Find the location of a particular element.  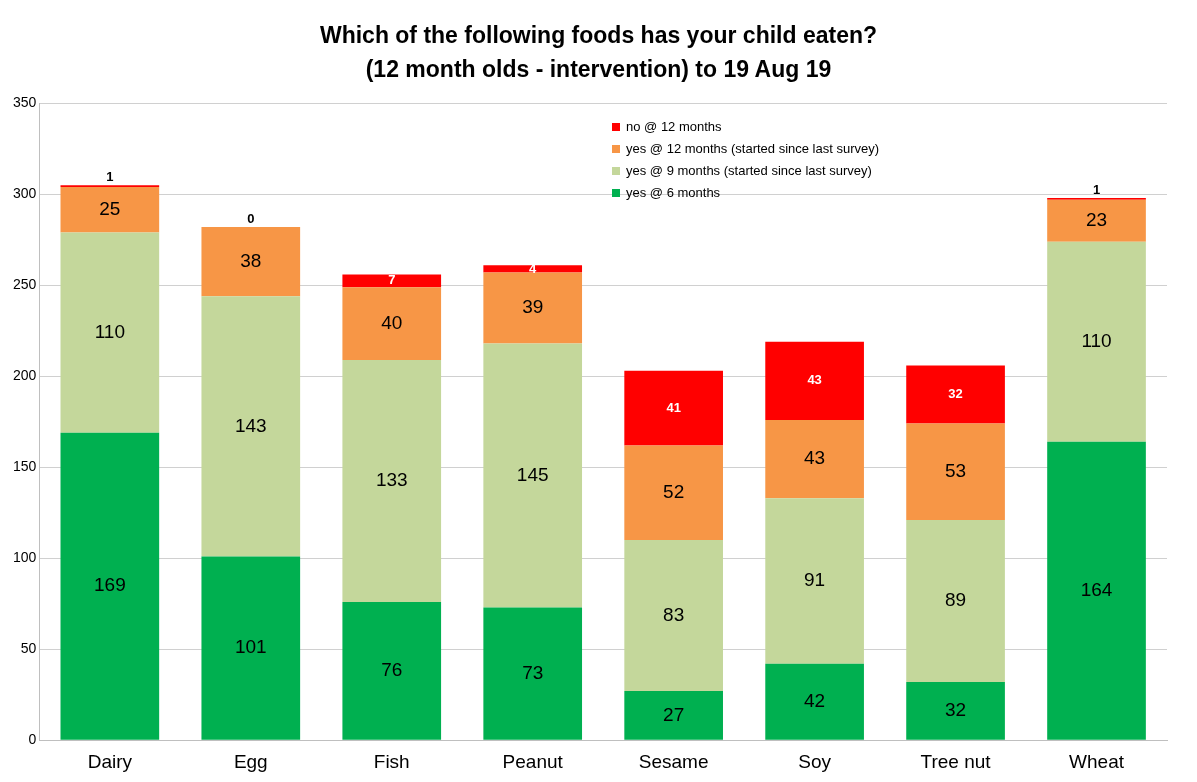

y-tick-label: 50 is located at coordinates (28, 648).